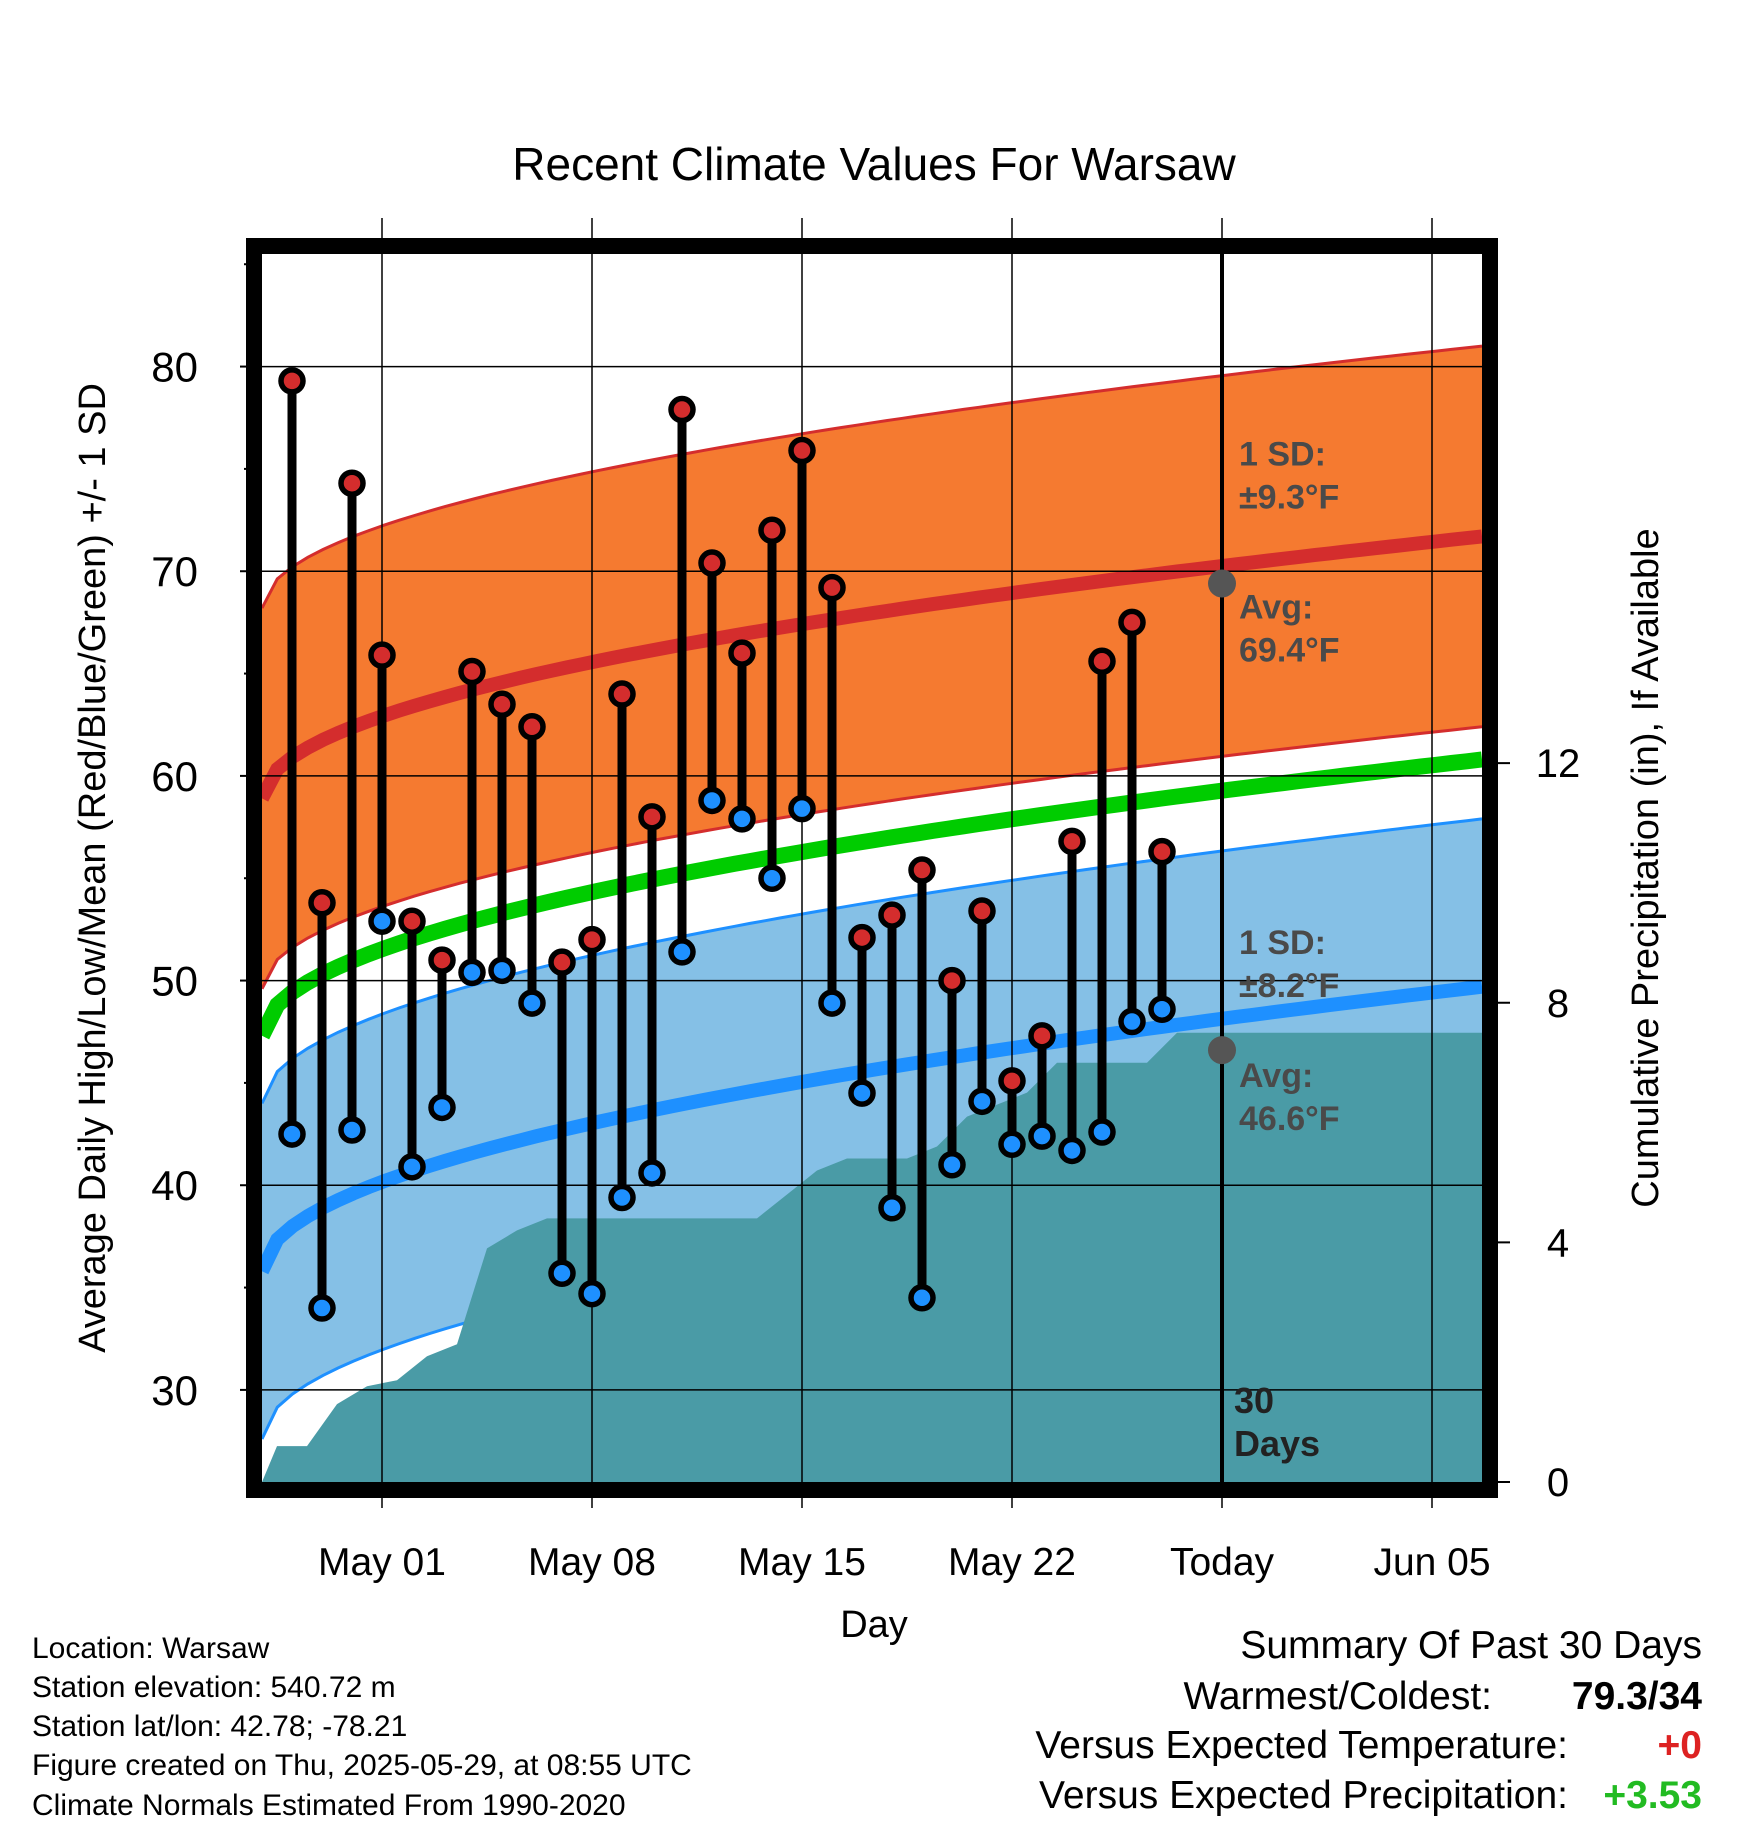 The height and width of the screenshot is (1828, 1748). What do you see at coordinates (1558, 1004) in the screenshot?
I see `y2-tick-label: 8` at bounding box center [1558, 1004].